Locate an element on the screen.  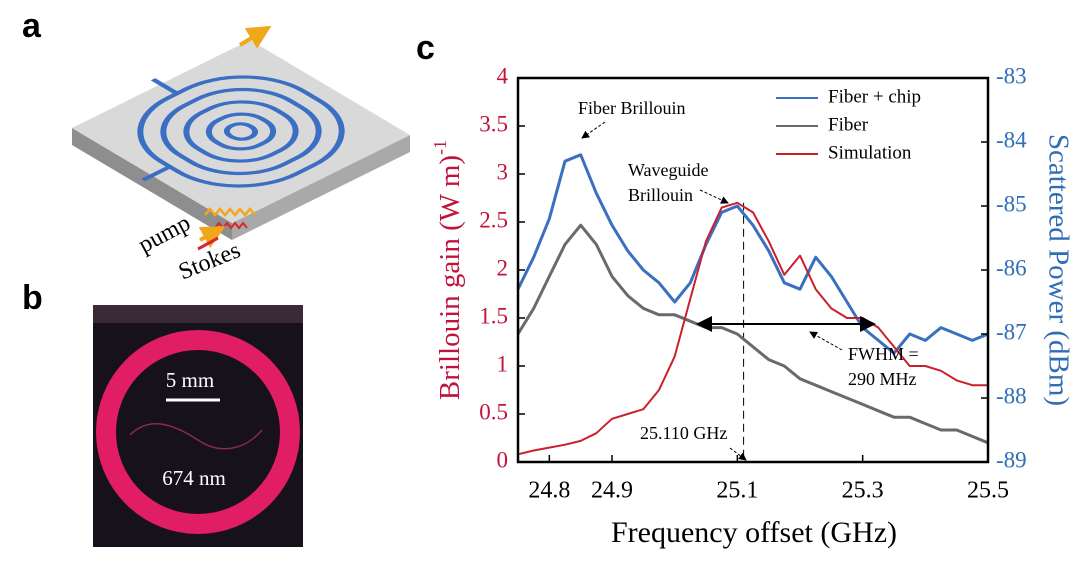
pump-label: pump is located at coordinates (164, 234).